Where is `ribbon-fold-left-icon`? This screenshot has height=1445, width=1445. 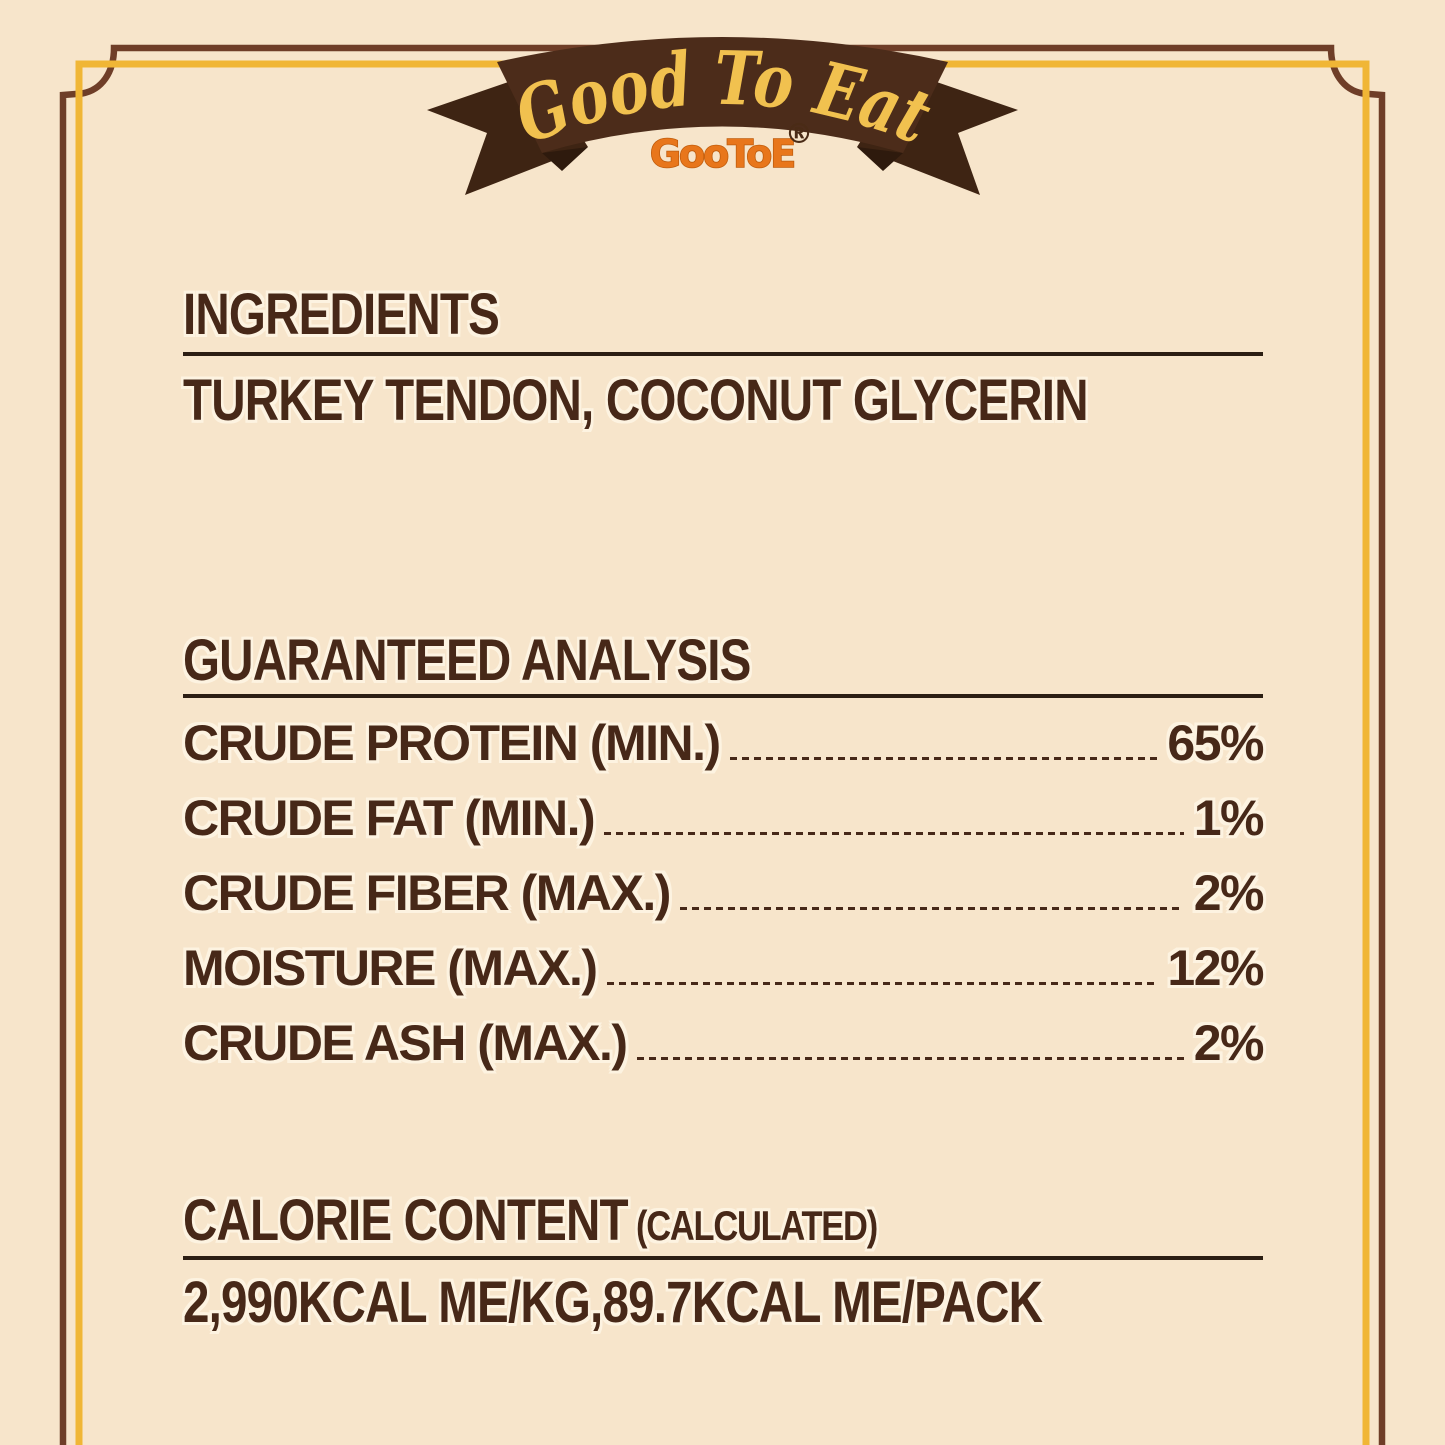 ribbon-fold-left-icon is located at coordinates (565, 159).